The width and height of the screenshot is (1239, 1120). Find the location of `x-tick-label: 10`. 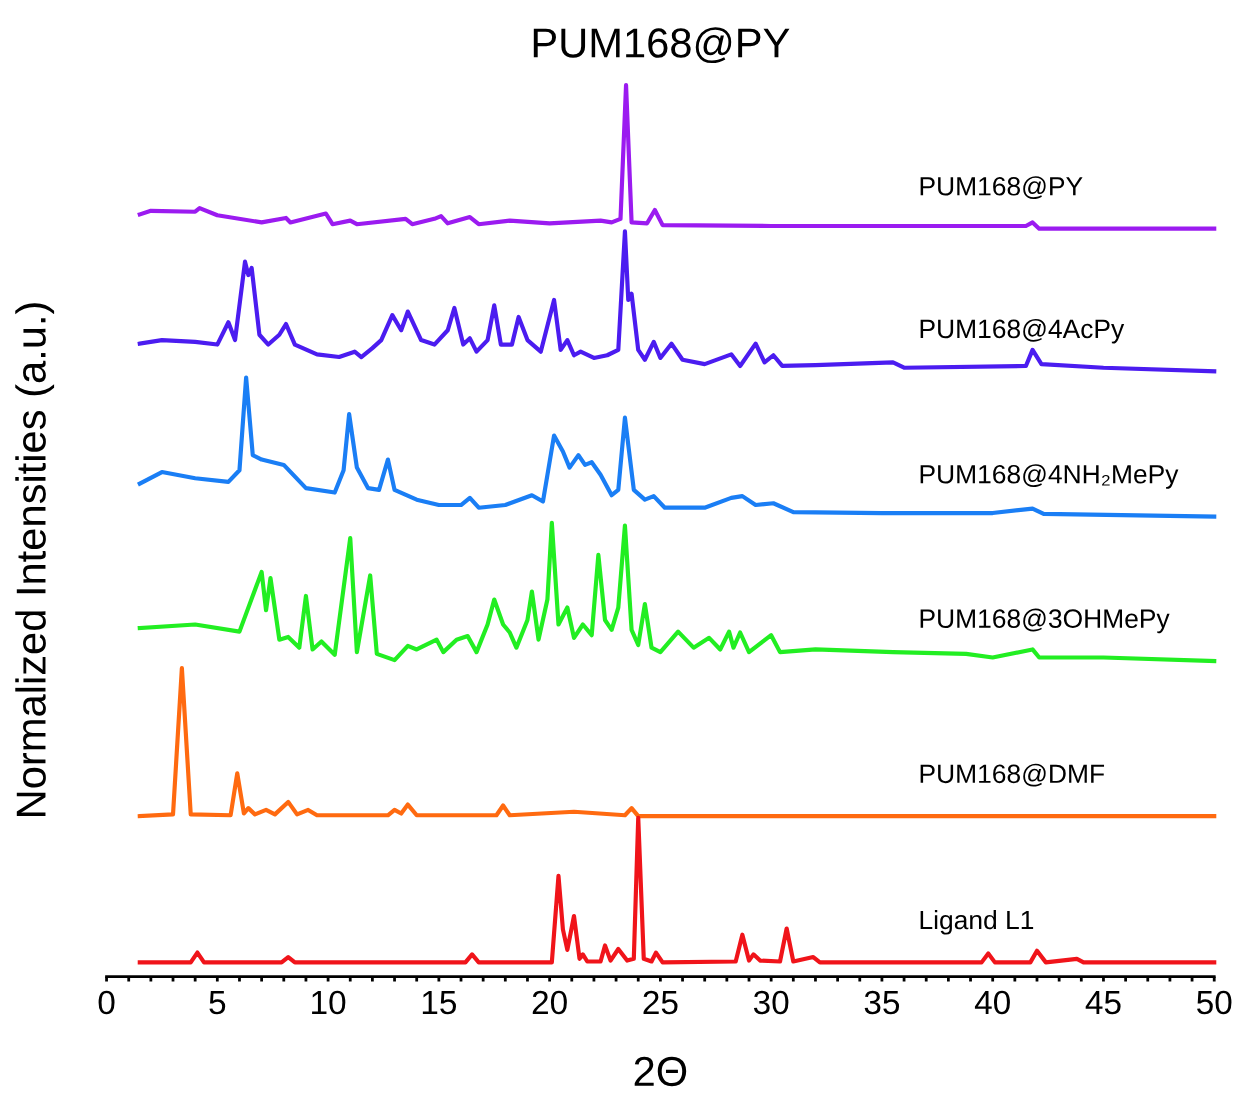

x-tick-label: 10 is located at coordinates (329, 1002).